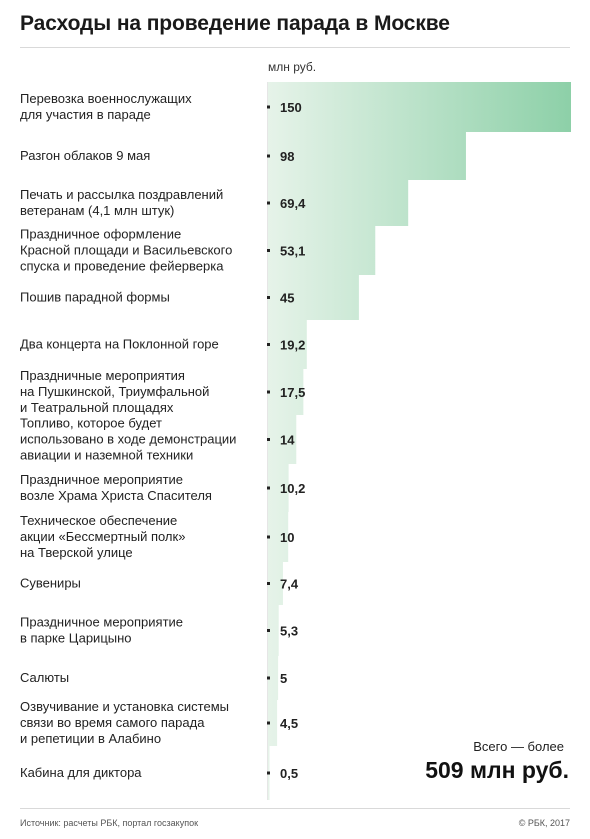 This screenshot has height=839, width=590. I want to click on value-label: 14, so click(287, 440).